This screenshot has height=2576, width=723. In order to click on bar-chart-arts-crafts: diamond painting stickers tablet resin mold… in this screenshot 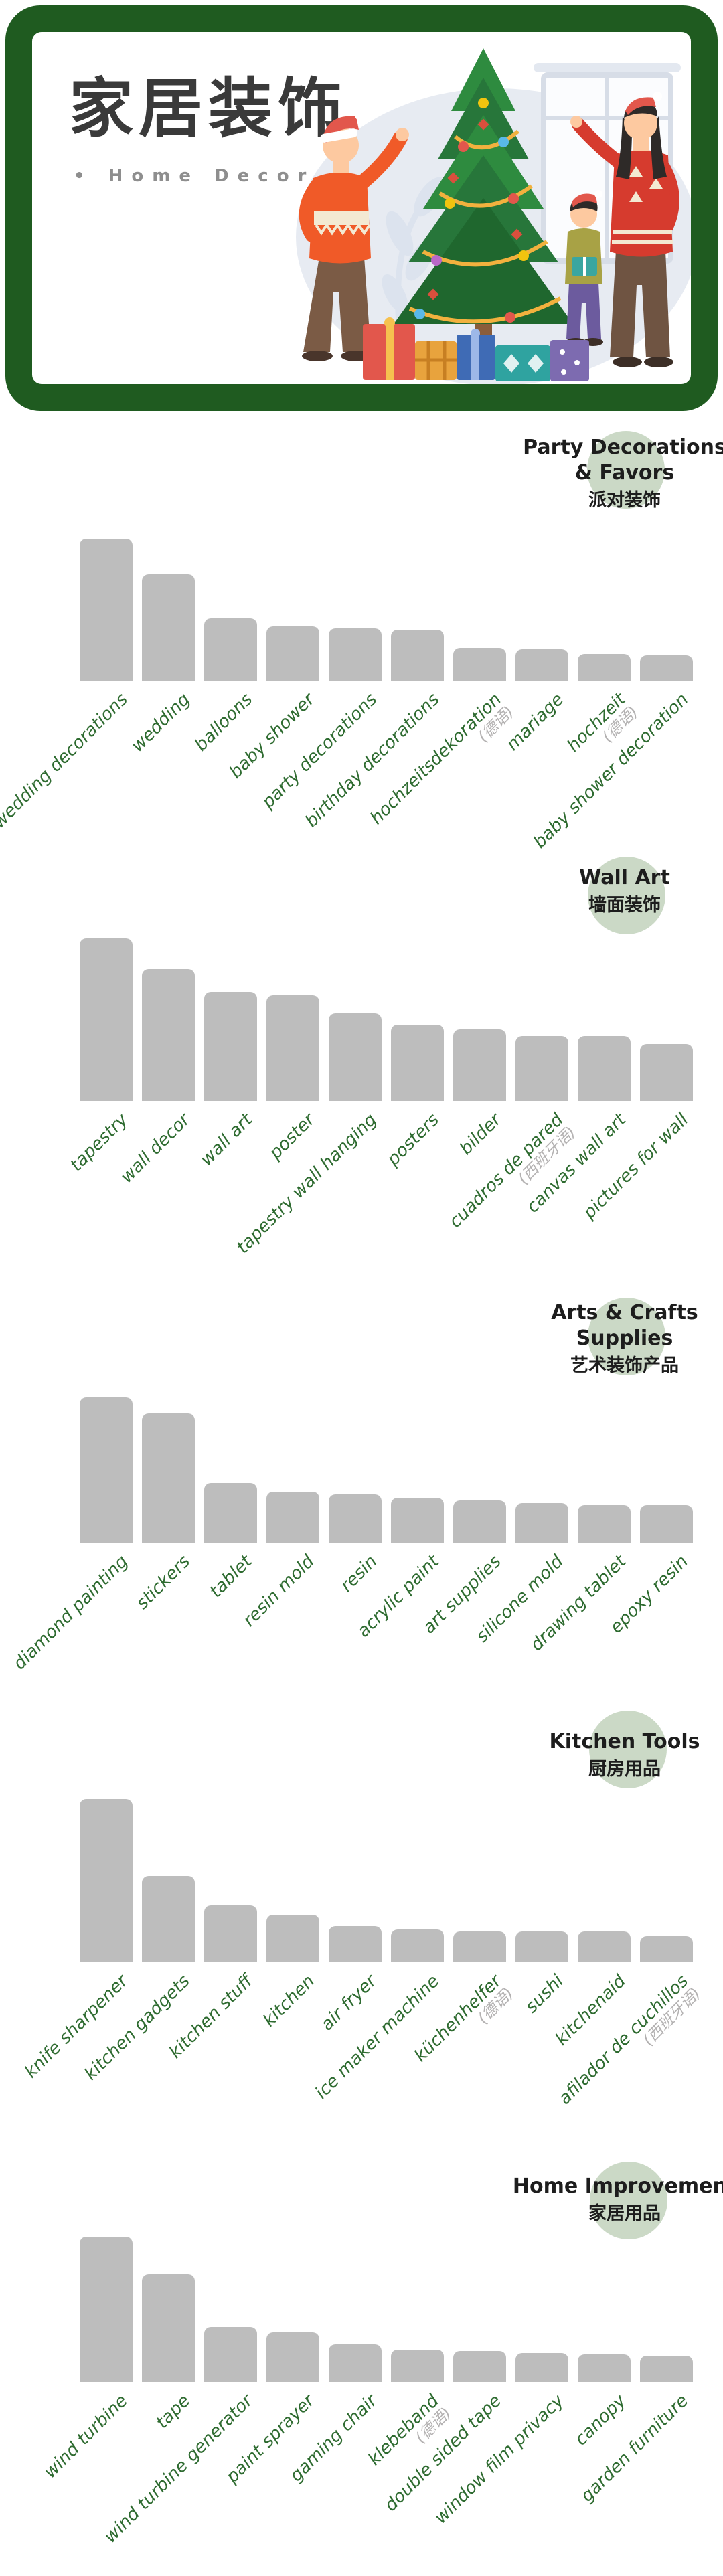, I will do `click(353, 1553)`.